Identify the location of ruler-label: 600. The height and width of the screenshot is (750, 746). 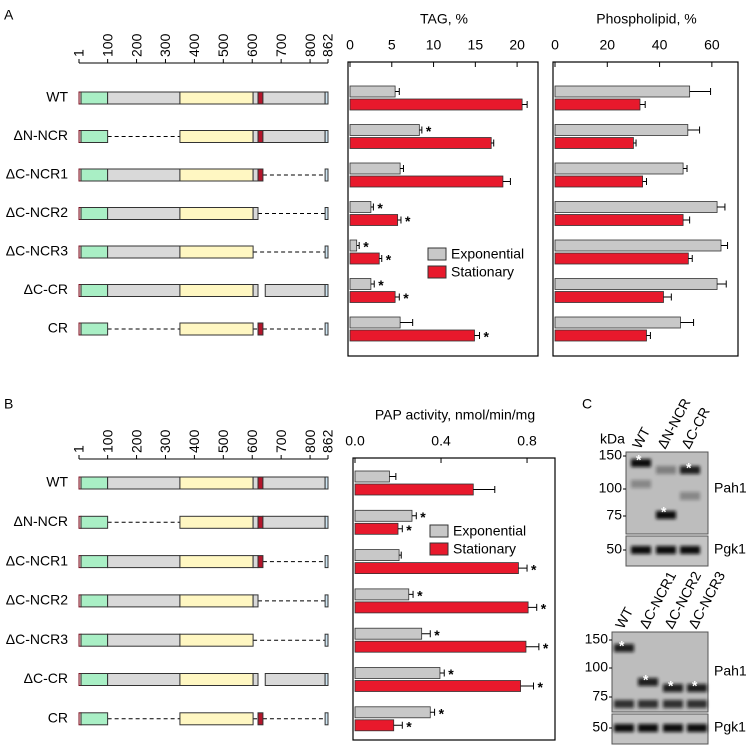
(252, 441).